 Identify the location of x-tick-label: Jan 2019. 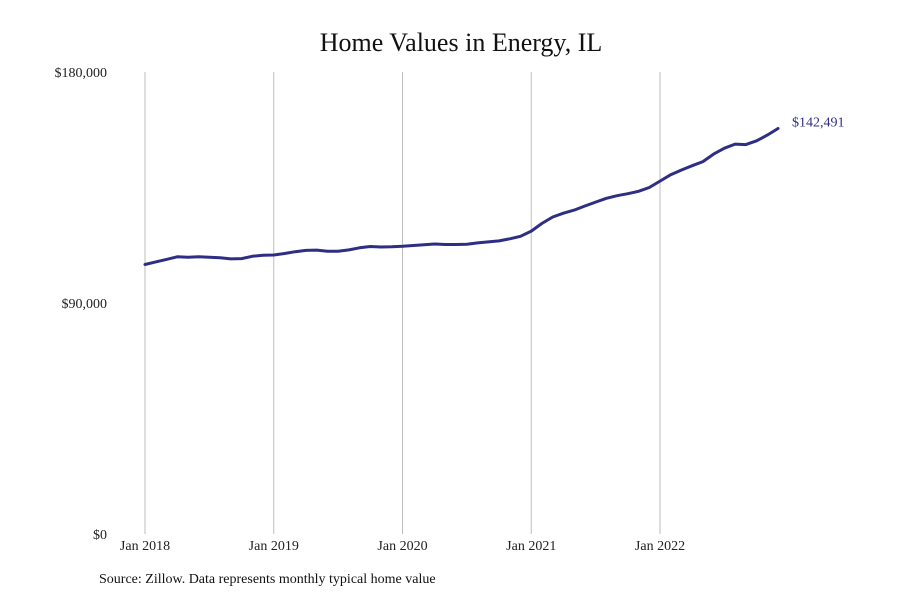
(274, 546).